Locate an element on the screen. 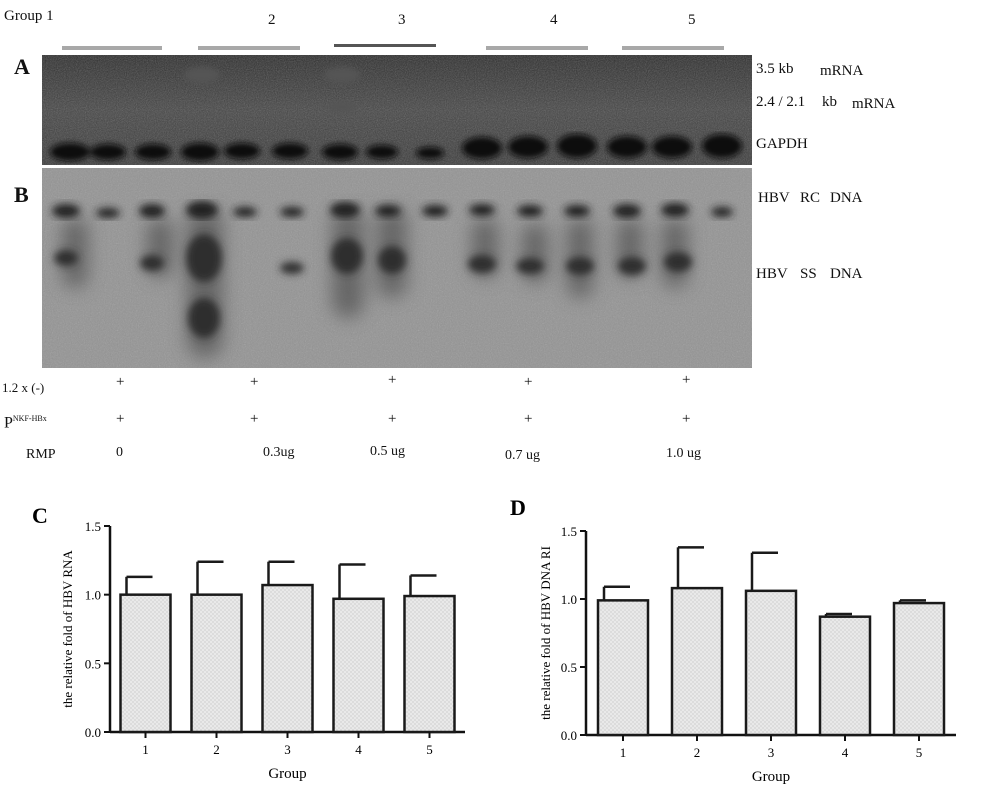 The image size is (1000, 798). group-label-3: 3 is located at coordinates (402, 20).